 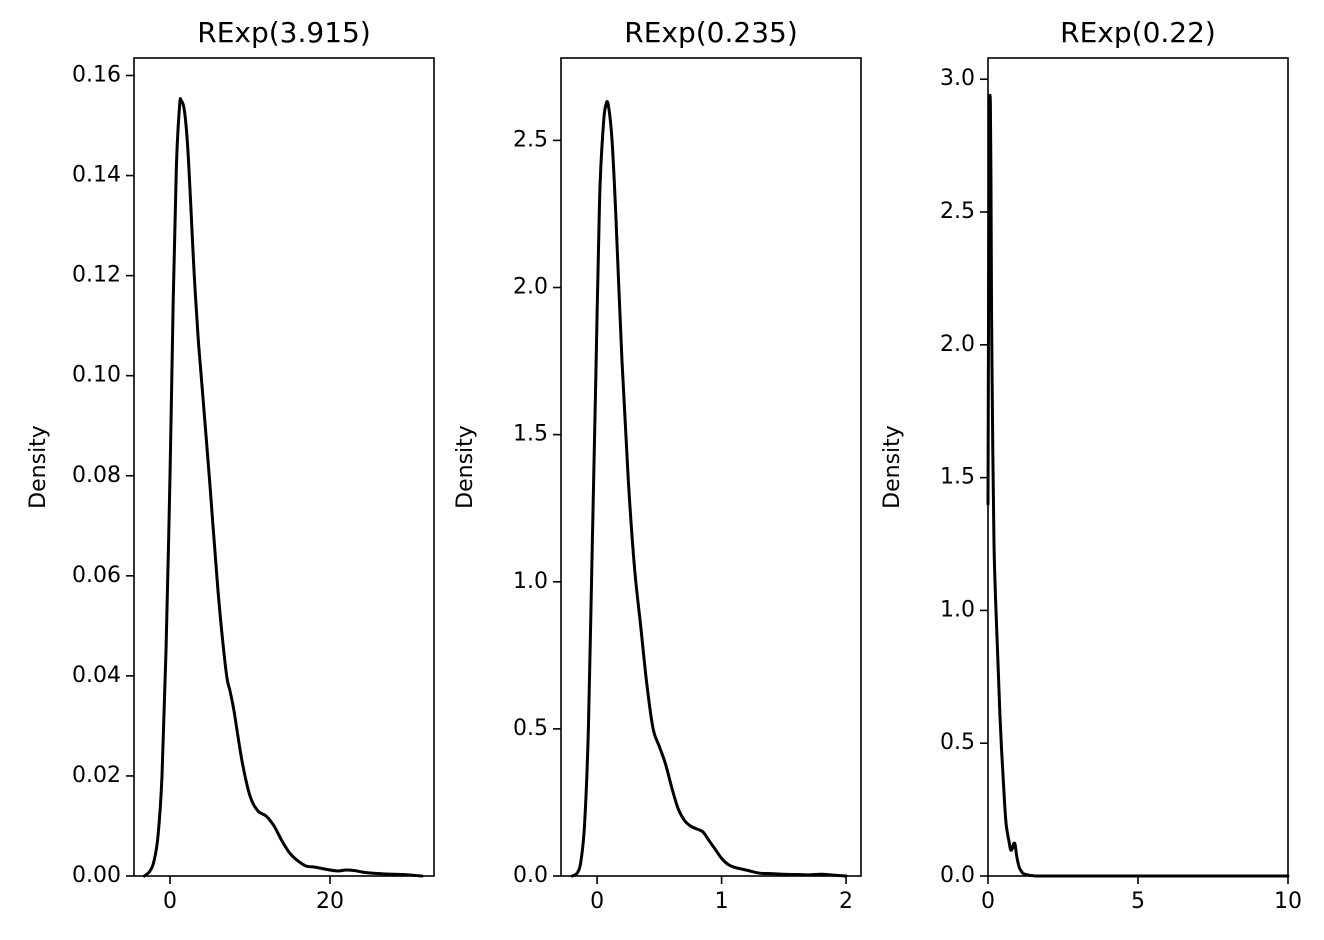 What do you see at coordinates (711, 32) in the screenshot?
I see `chart-title: RExp(0.235)` at bounding box center [711, 32].